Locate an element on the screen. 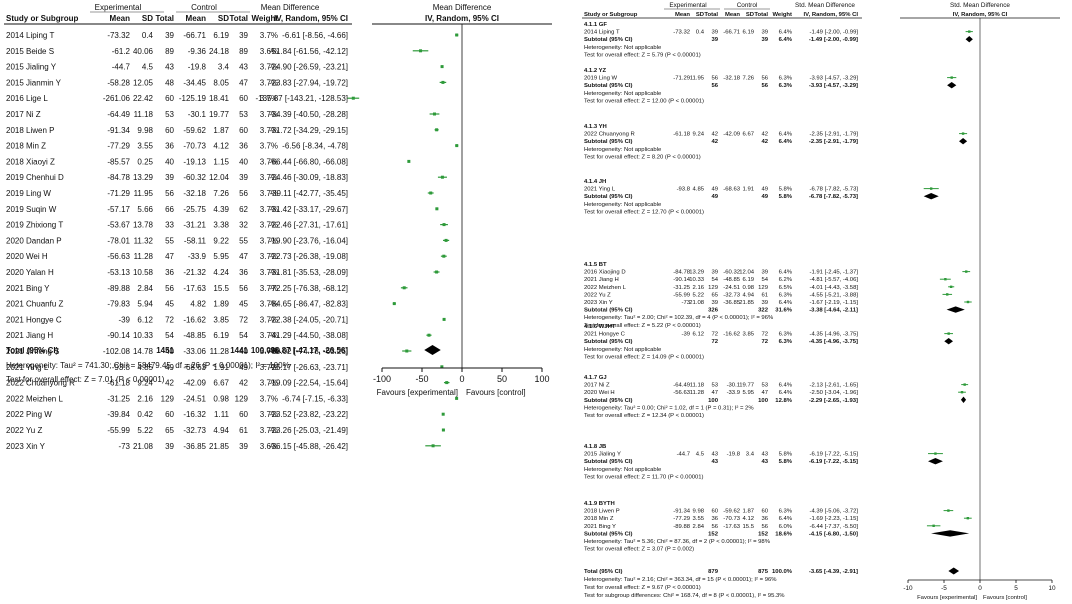 This screenshot has width=1072, height=604. left-col-study: Study or Subgroup is located at coordinates (42, 18).